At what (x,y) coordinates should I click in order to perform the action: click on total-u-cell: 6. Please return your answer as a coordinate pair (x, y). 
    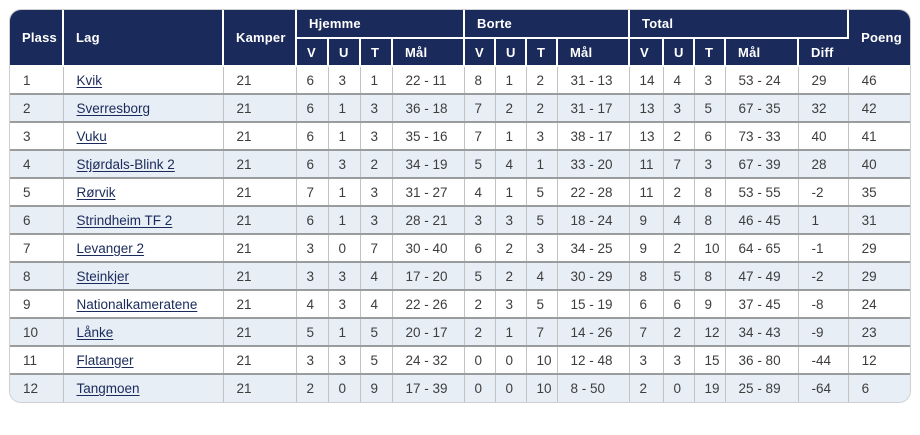
    Looking at the image, I should click on (679, 303).